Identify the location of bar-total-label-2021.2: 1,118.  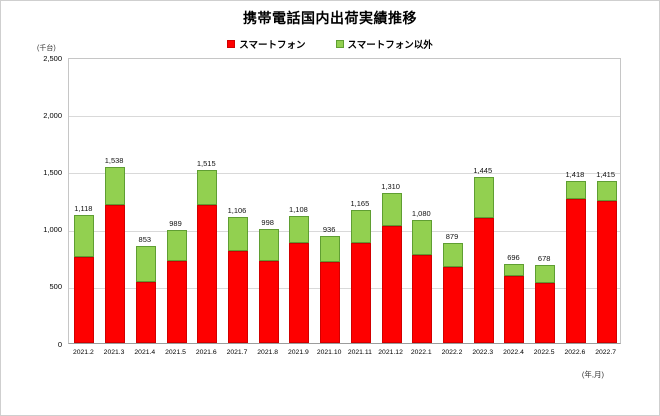
(83, 208).